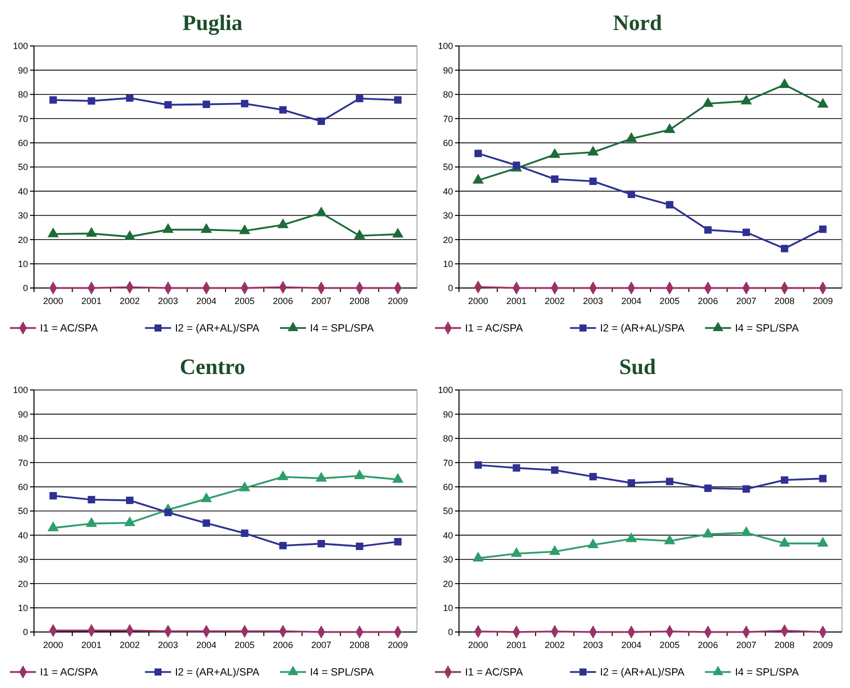  What do you see at coordinates (212, 22) in the screenshot?
I see `chart-title: Puglia` at bounding box center [212, 22].